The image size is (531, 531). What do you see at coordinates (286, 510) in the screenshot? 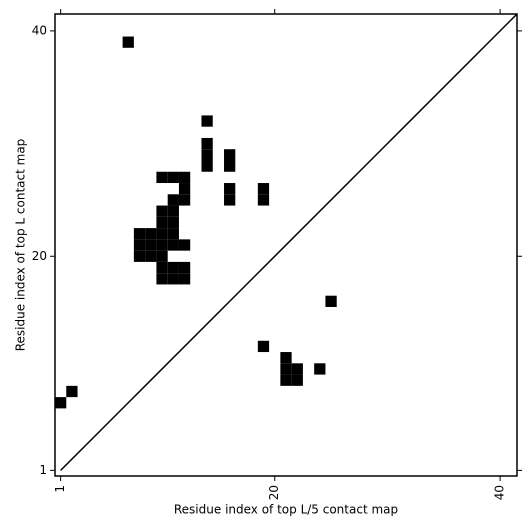
I see `x-axis-label: Residue index of top L/5 contact map` at bounding box center [286, 510].